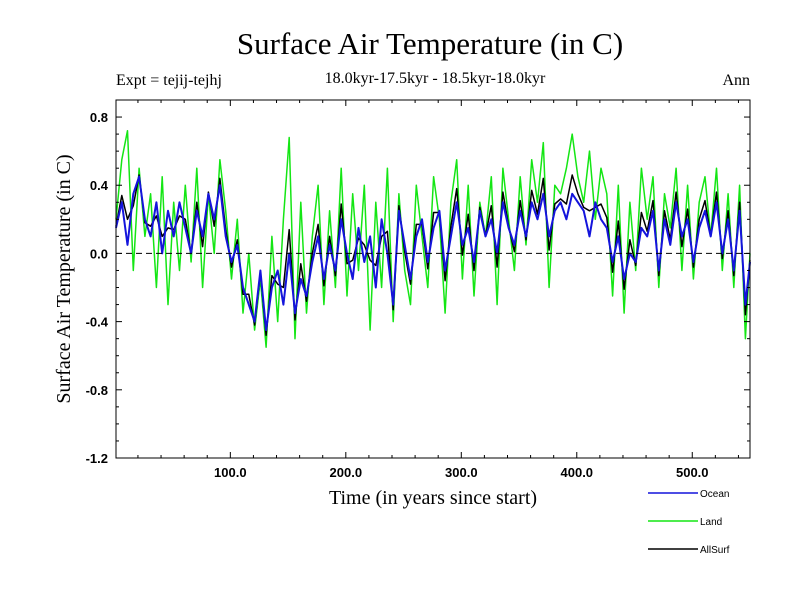 This screenshot has width=800, height=600. I want to click on y-axis-label: Surface Air Temperature (in C), so click(64, 278).